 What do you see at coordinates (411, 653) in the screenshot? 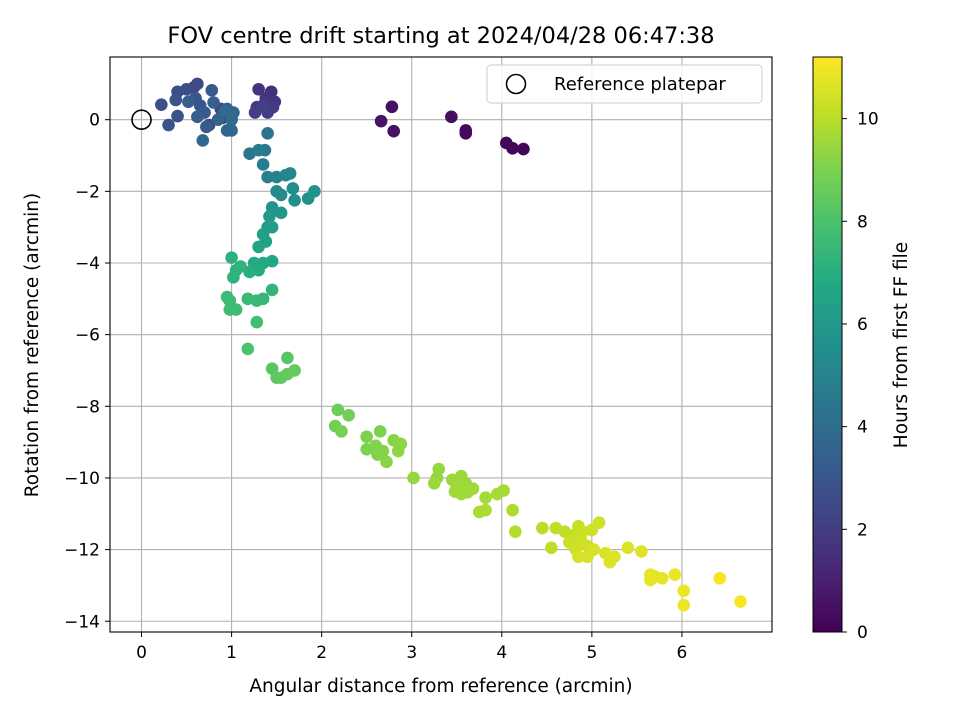
I see `x-tick-label: 3` at bounding box center [411, 653].